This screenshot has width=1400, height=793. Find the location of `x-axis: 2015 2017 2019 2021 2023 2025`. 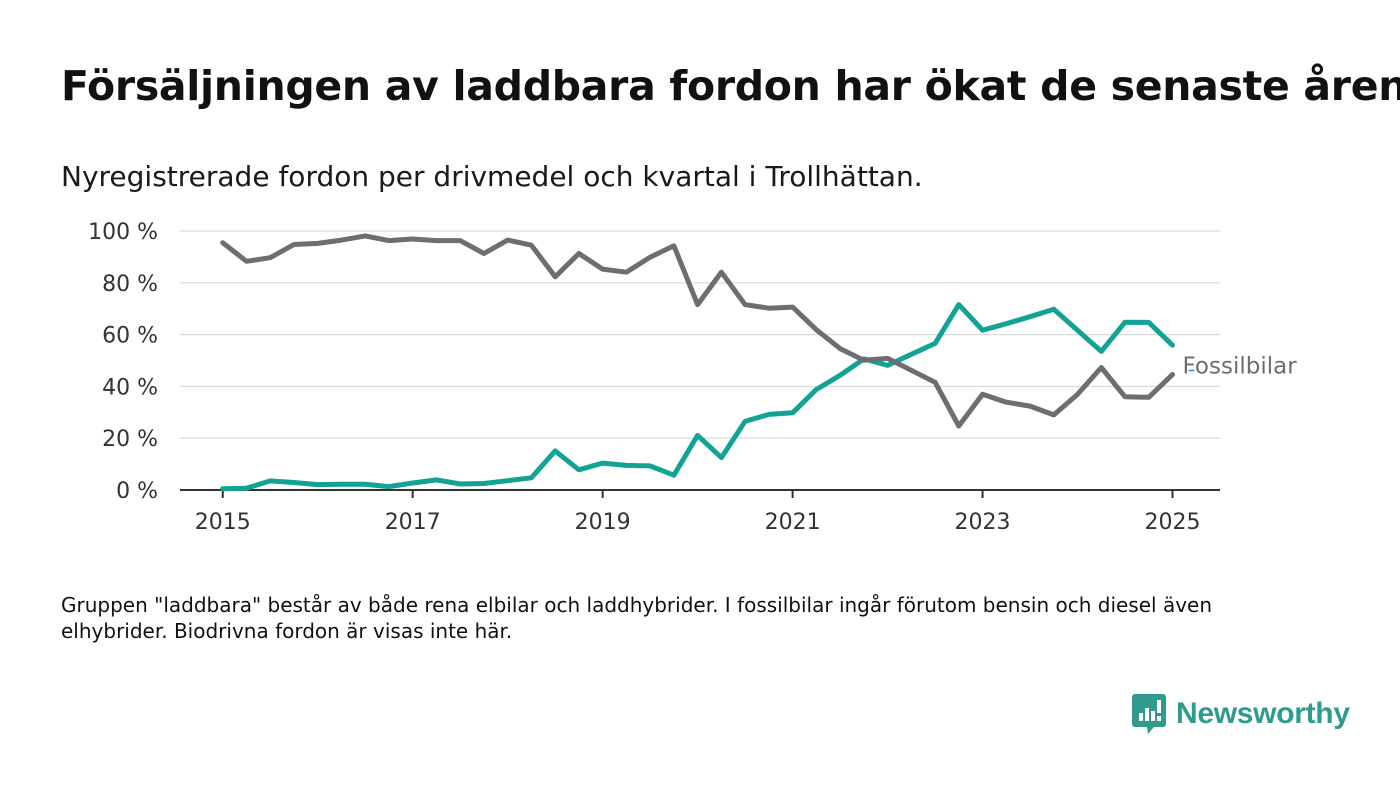

x-axis: 2015 2017 2019 2021 2023 2025 is located at coordinates (700, 512).